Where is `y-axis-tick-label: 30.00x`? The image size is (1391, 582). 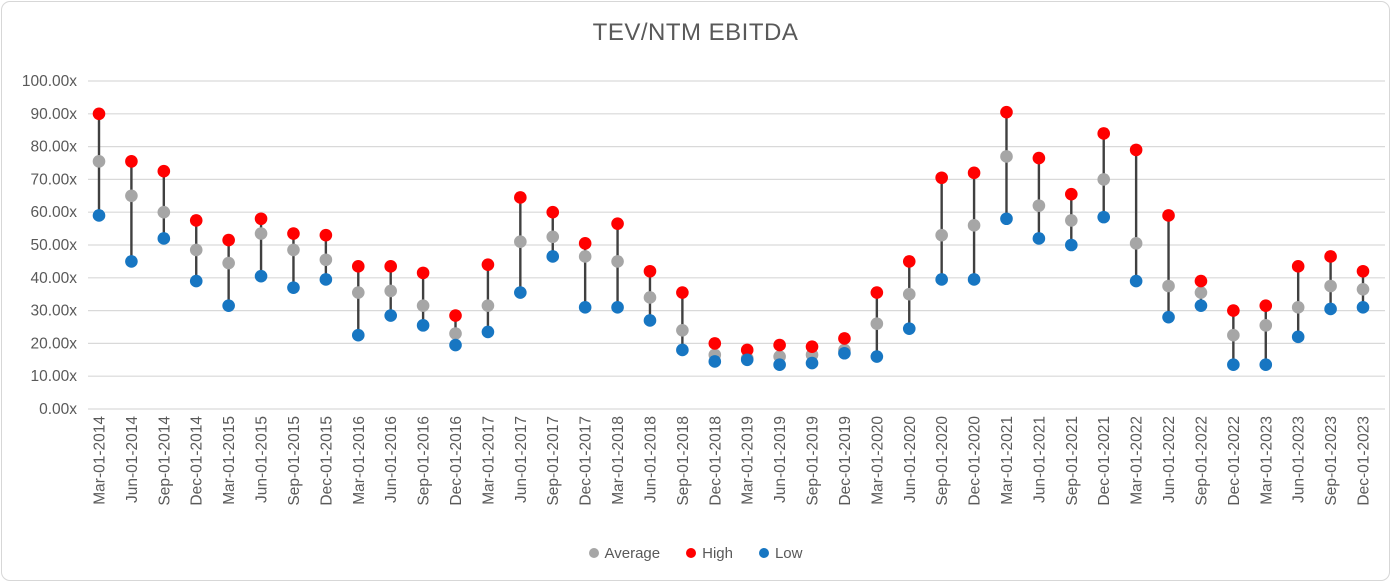
y-axis-tick-label: 30.00x is located at coordinates (53, 311).